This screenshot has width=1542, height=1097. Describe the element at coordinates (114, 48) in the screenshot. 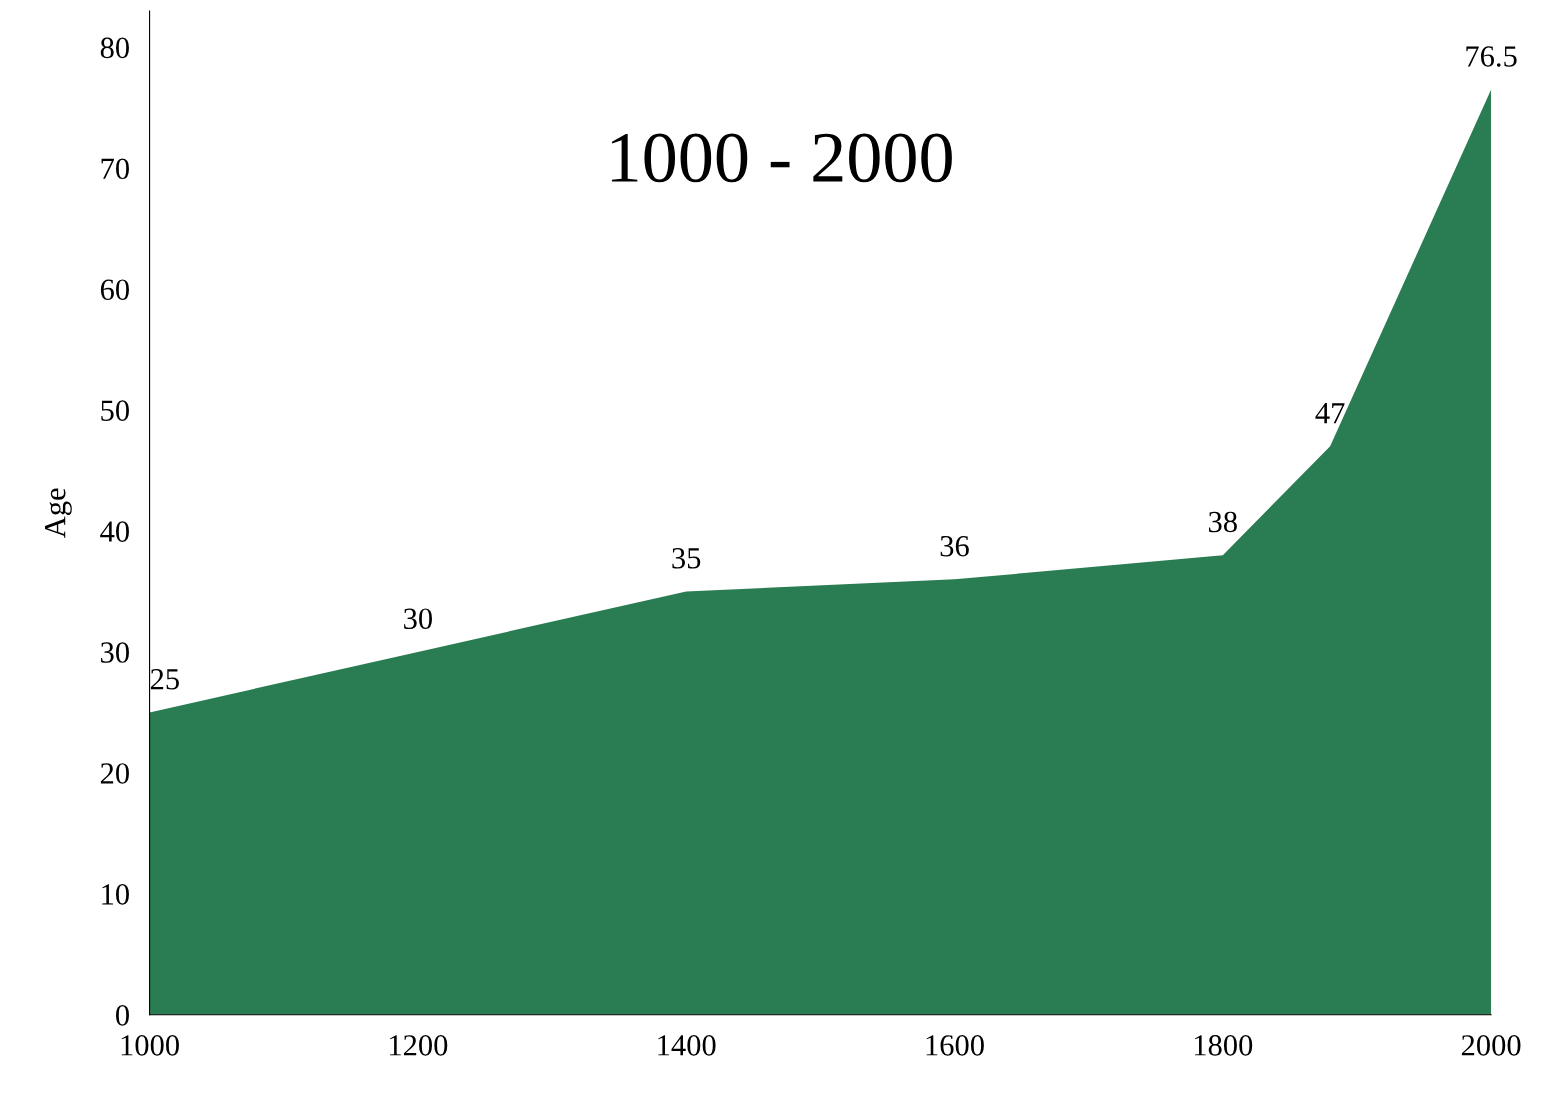

I see `y-tick-label: 80` at that location.